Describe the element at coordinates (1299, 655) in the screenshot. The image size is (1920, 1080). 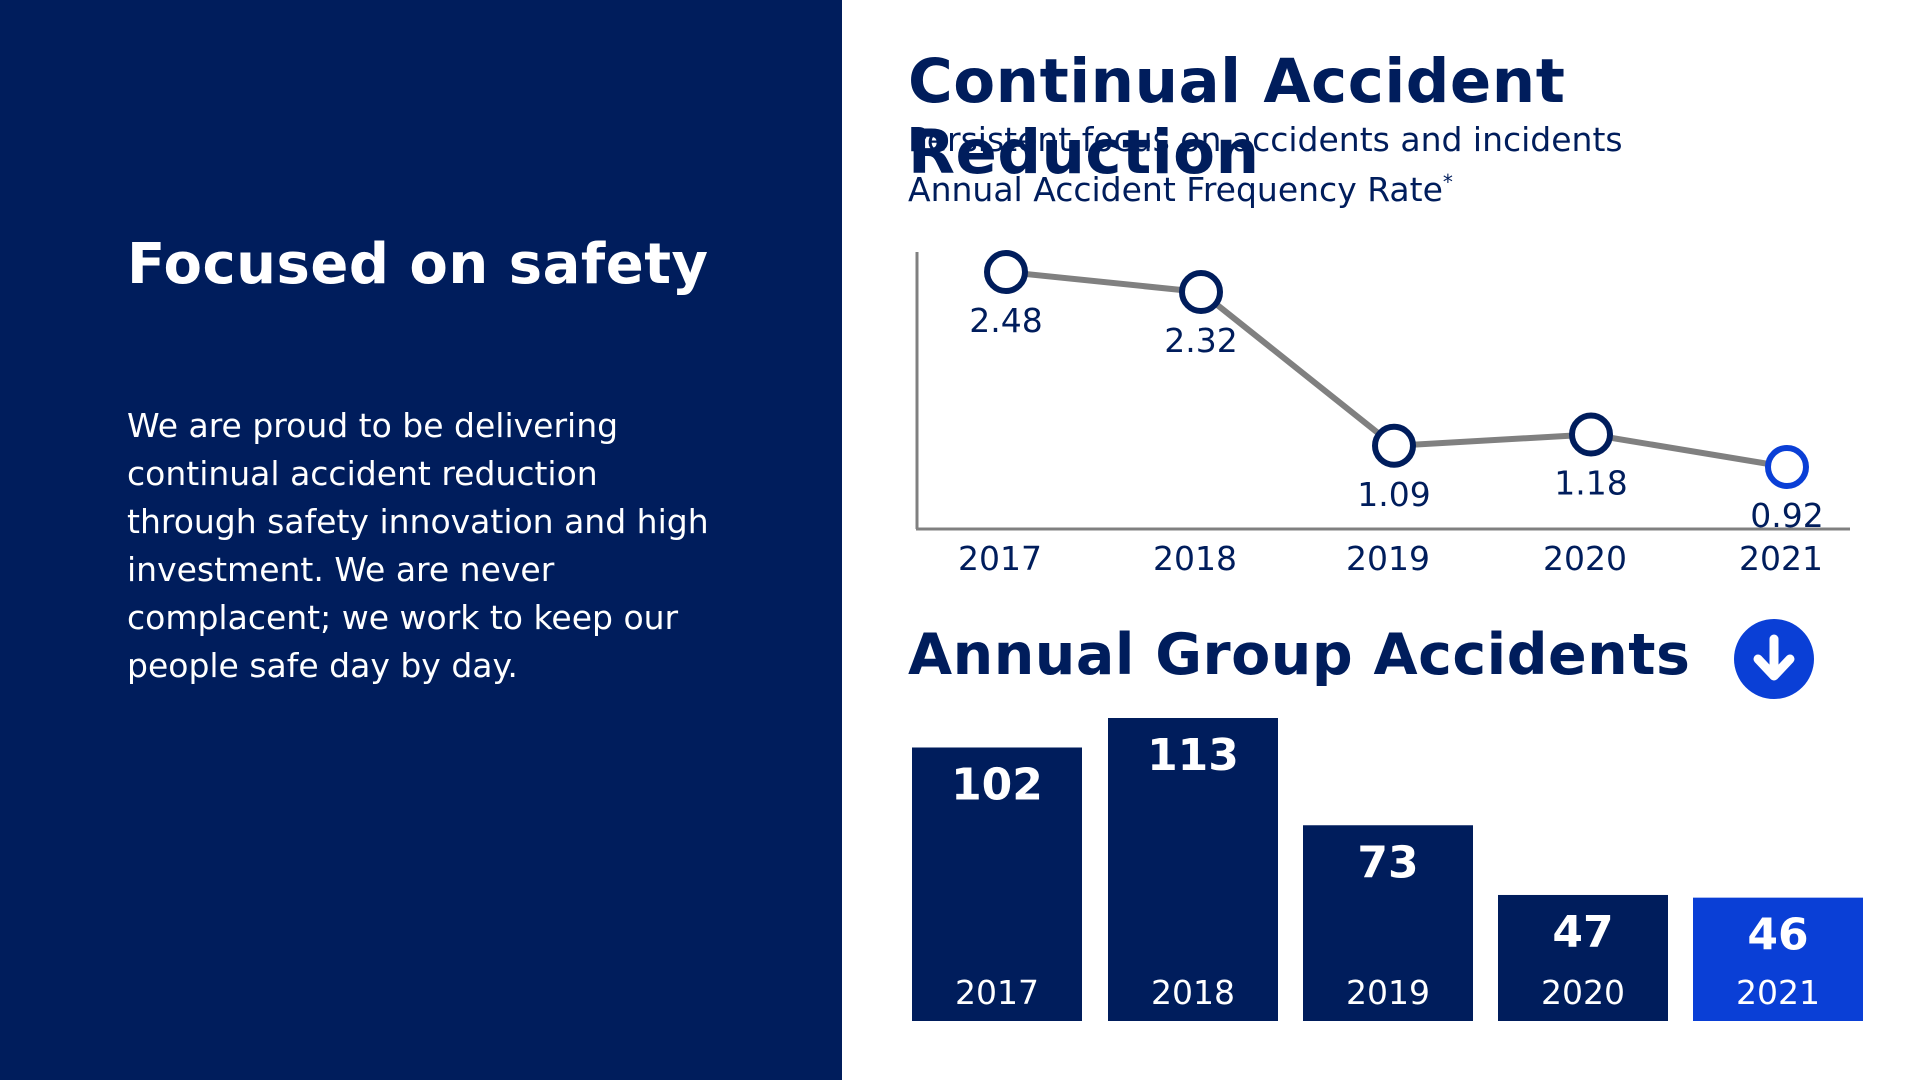
I see `bar-chart-title: Annual Group Accidents` at that location.